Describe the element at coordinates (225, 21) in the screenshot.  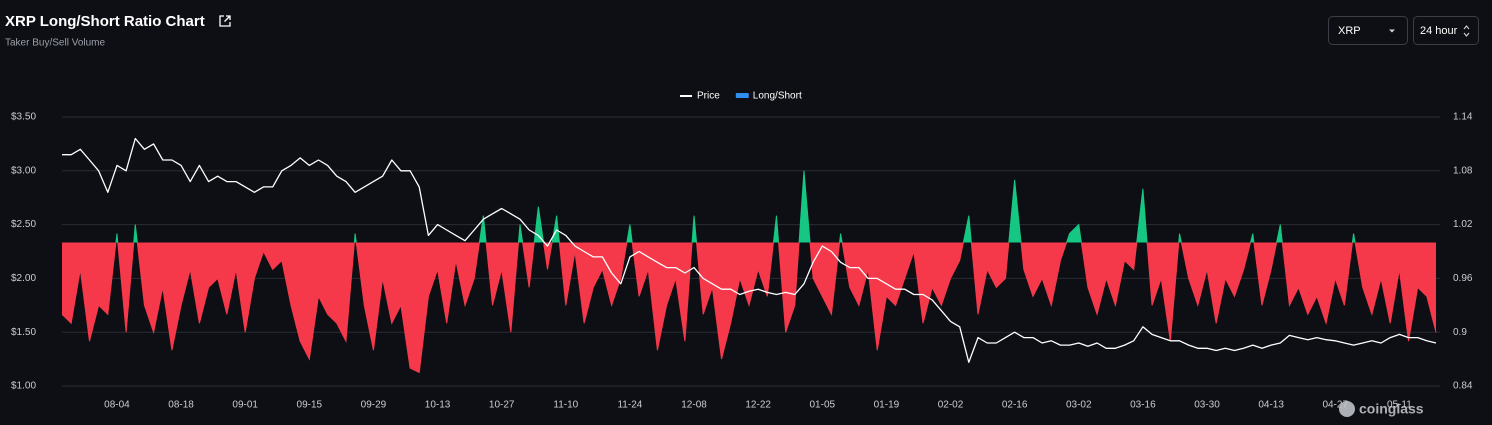
I see `external-link-icon` at that location.